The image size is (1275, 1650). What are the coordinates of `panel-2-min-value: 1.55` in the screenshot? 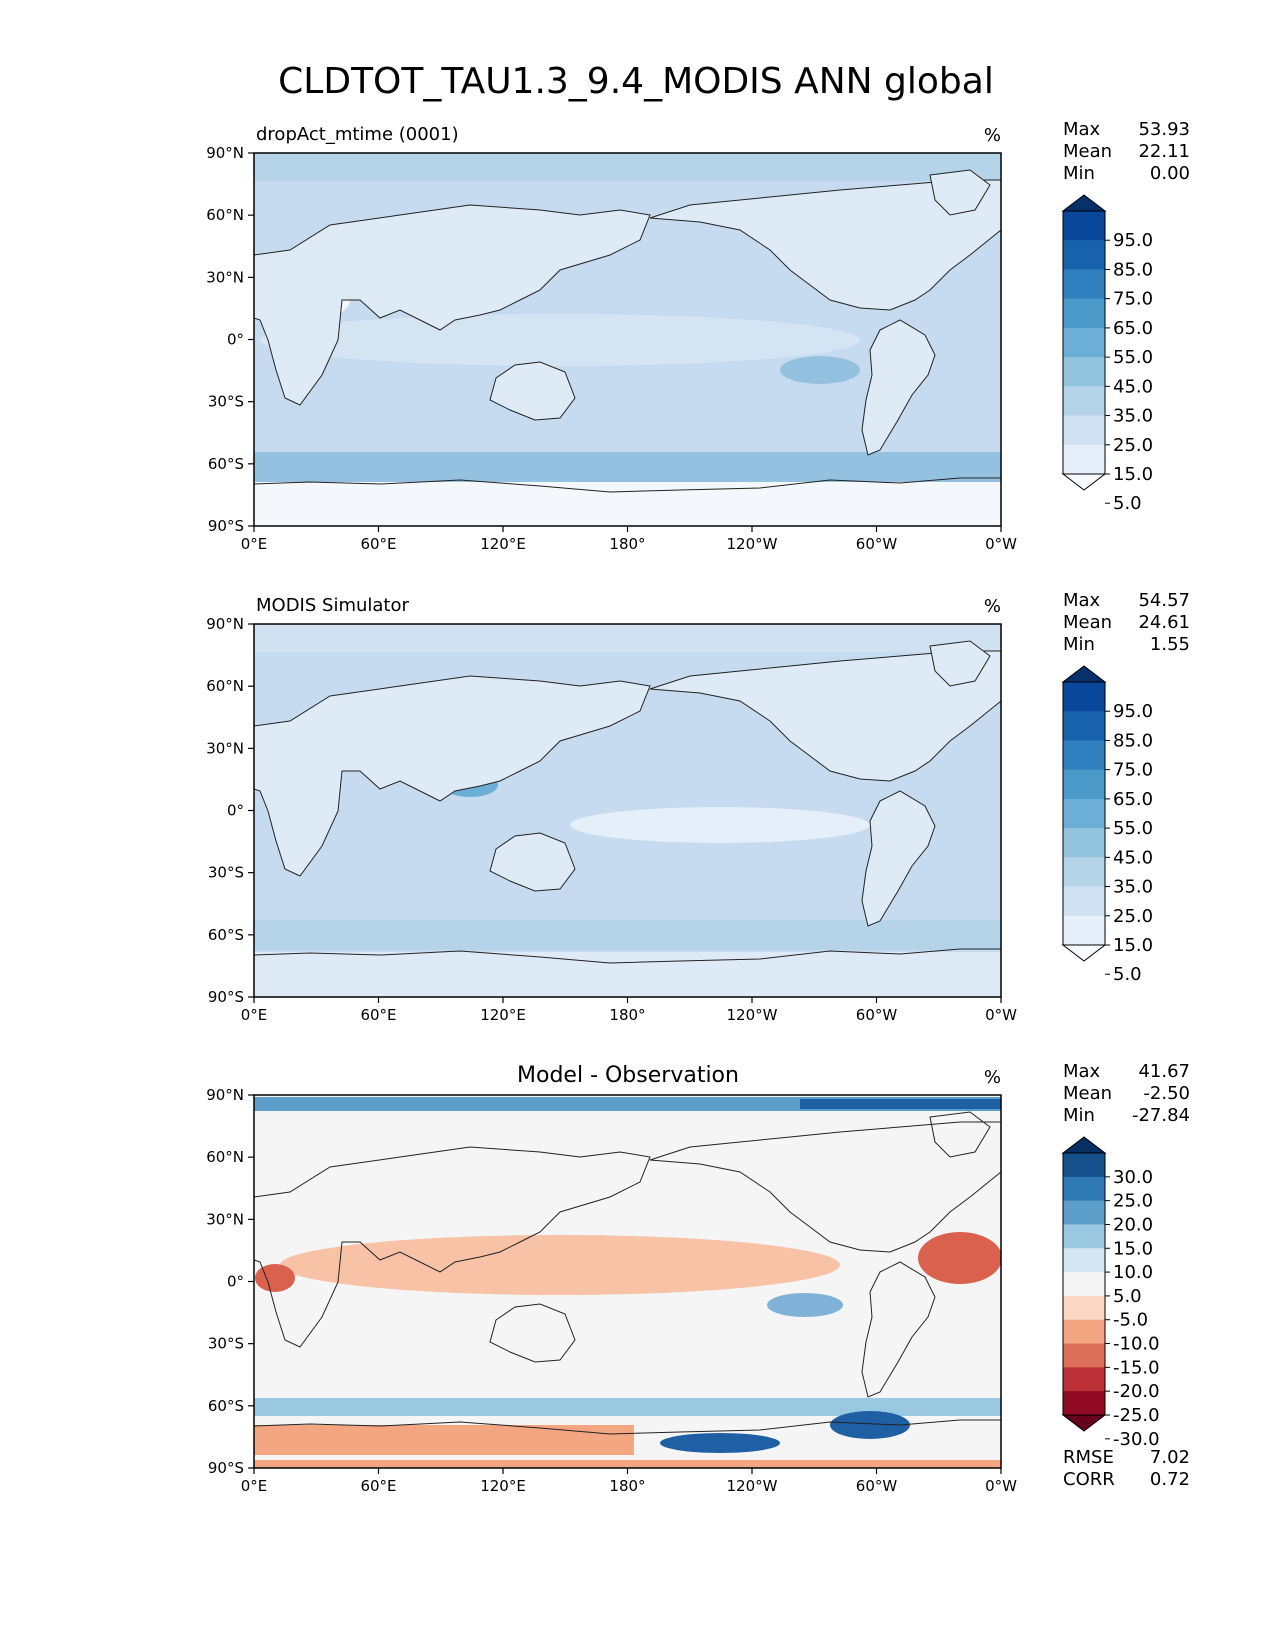 It's located at (1170, 644).